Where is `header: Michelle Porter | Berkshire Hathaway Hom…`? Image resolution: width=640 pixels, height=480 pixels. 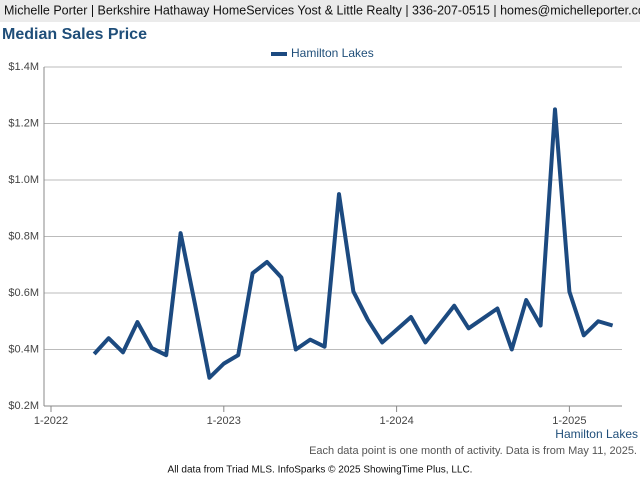 header: Michelle Porter | Berkshire Hathaway Hom… is located at coordinates (322, 10).